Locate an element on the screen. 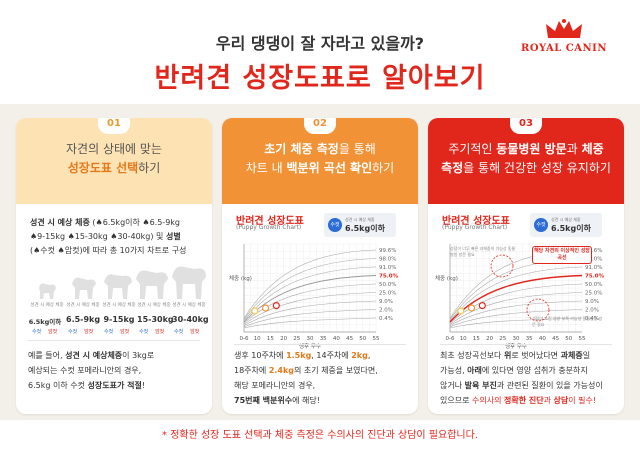  x-tick-label: 15 is located at coordinates (270, 339).